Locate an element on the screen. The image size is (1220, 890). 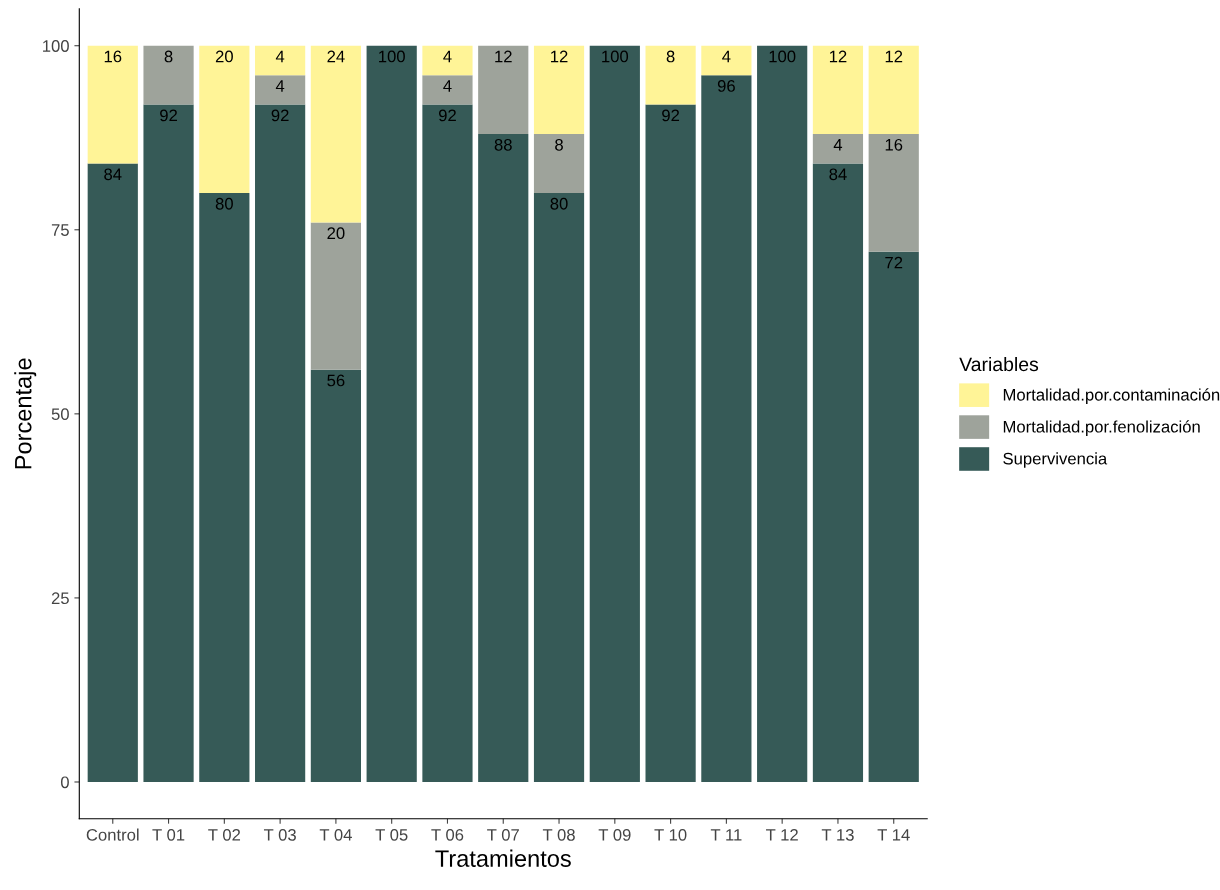
legend-label: Mortalidad.por.contaminación is located at coordinates (1111, 396).